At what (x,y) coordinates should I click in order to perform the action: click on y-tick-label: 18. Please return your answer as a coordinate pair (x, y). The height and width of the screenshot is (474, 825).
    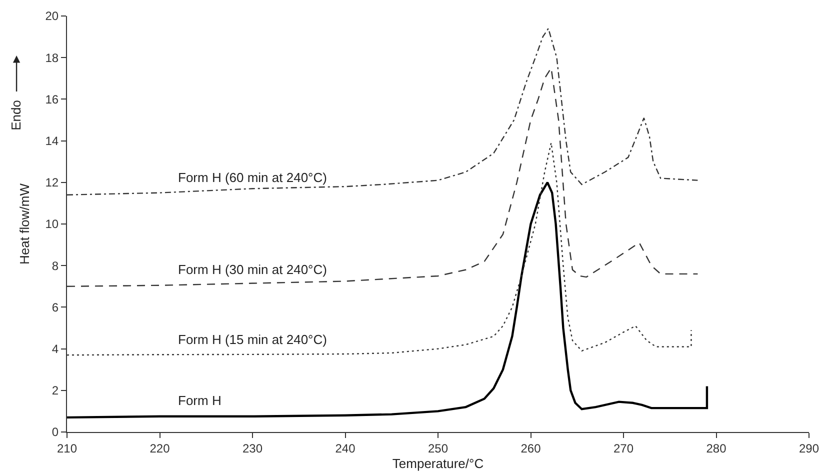
    Looking at the image, I should click on (52, 57).